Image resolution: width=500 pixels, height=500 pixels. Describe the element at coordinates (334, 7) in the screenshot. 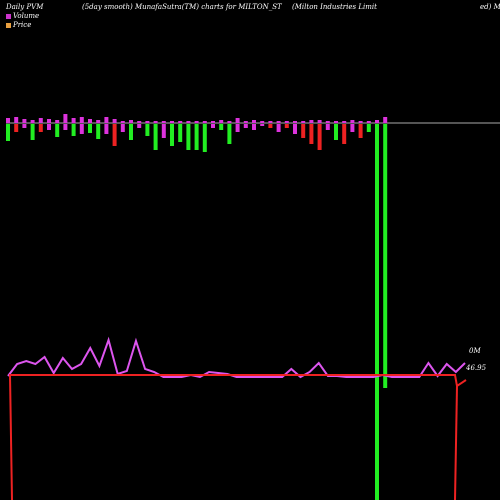

I see `chart-title-company: (Milton Industries Limit` at that location.